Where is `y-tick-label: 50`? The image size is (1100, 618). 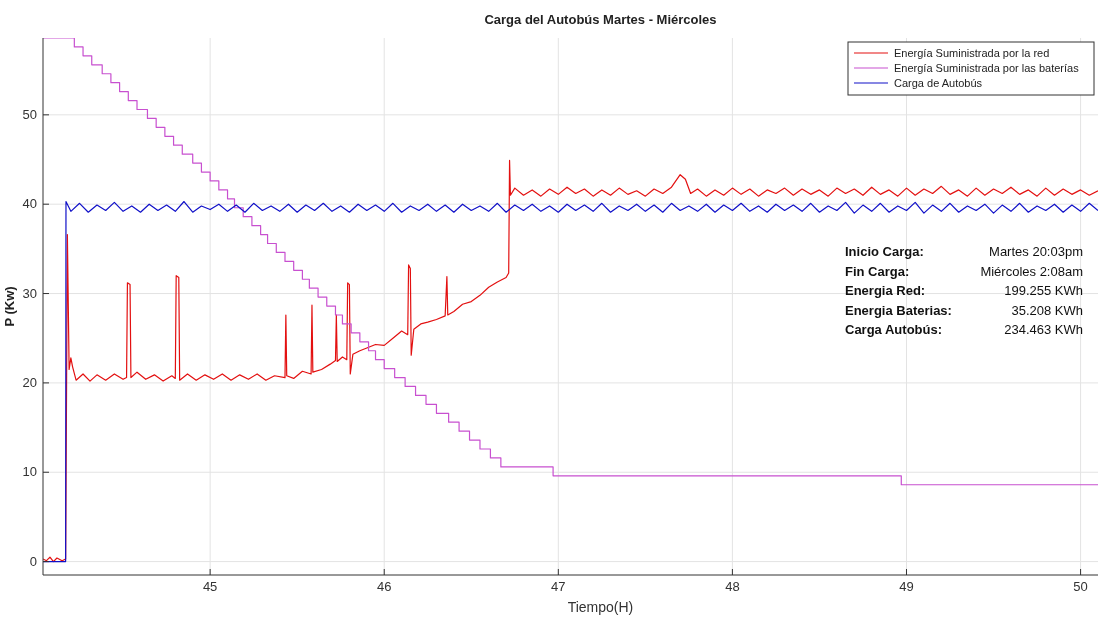 y-tick-label: 50 is located at coordinates (29, 114).